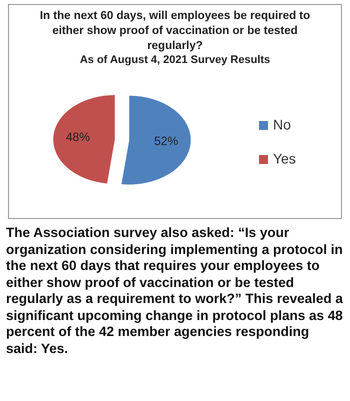  Describe the element at coordinates (282, 124) in the screenshot. I see `legend-label: No` at that location.